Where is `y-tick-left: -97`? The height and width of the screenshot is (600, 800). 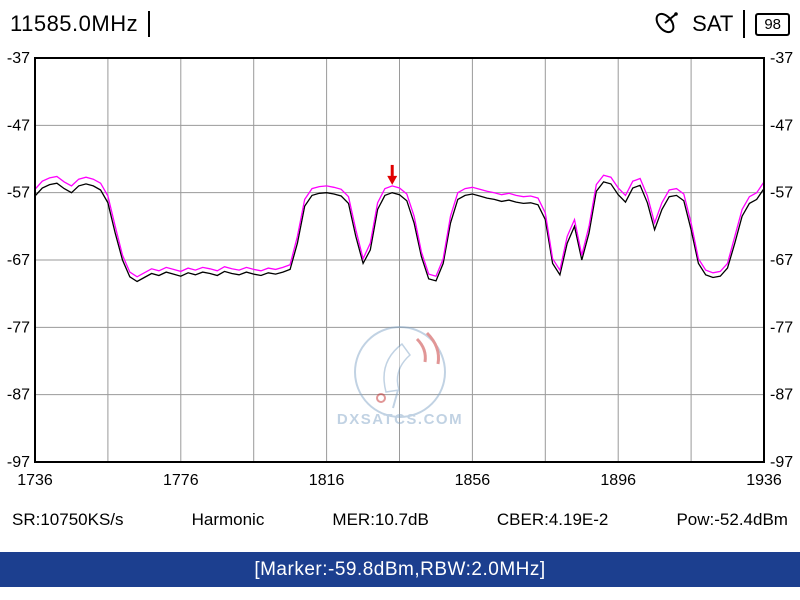
y-tick-left: -97 is located at coordinates (18, 462).